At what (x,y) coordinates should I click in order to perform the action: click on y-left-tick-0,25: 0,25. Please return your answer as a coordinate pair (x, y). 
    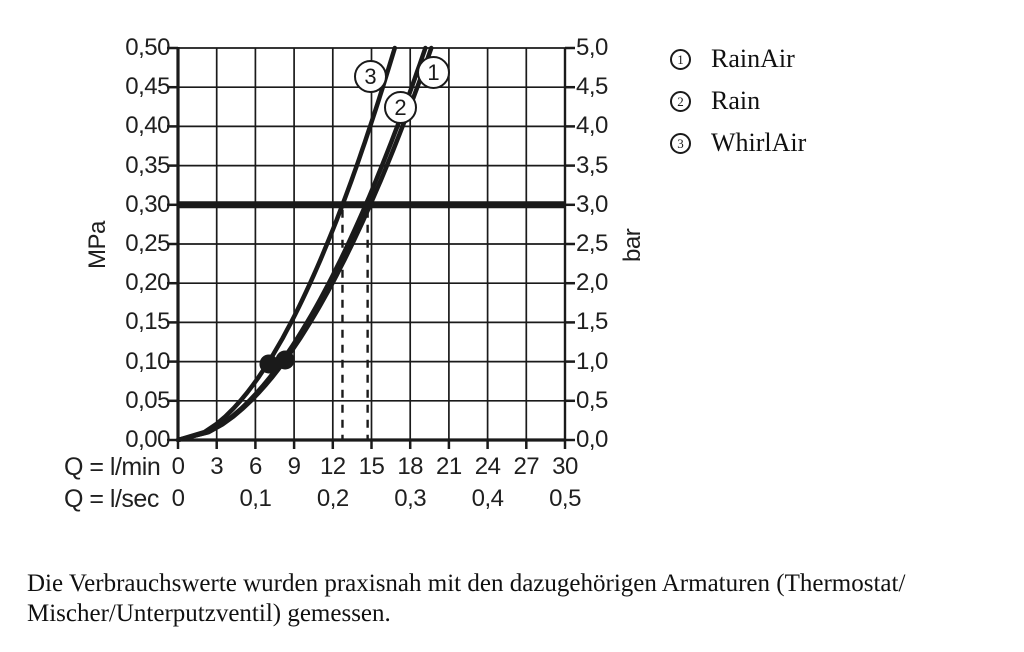
    Looking at the image, I should click on (147, 243).